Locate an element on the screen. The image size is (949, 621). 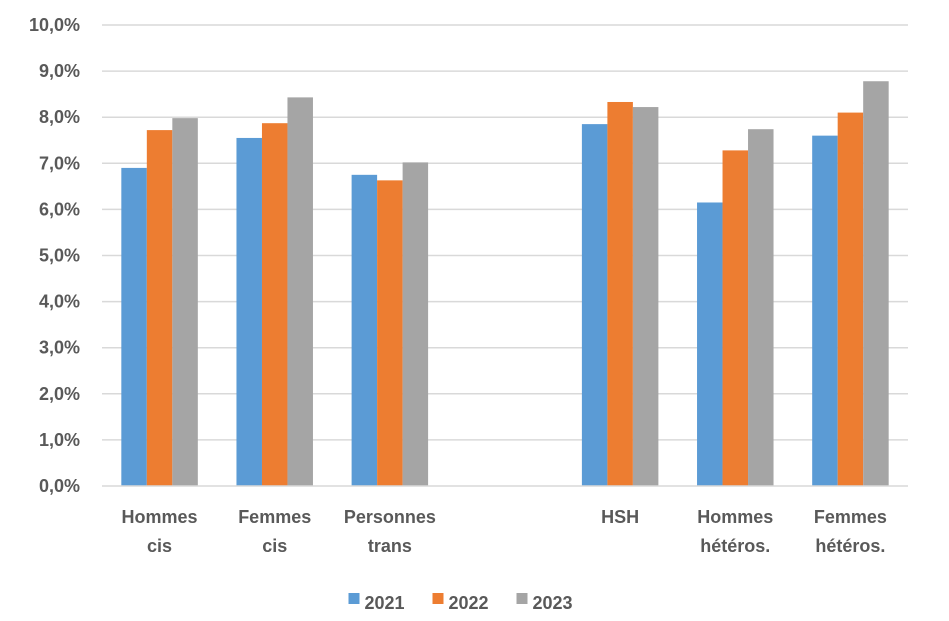
legend-swatch-2021 is located at coordinates (354, 598).